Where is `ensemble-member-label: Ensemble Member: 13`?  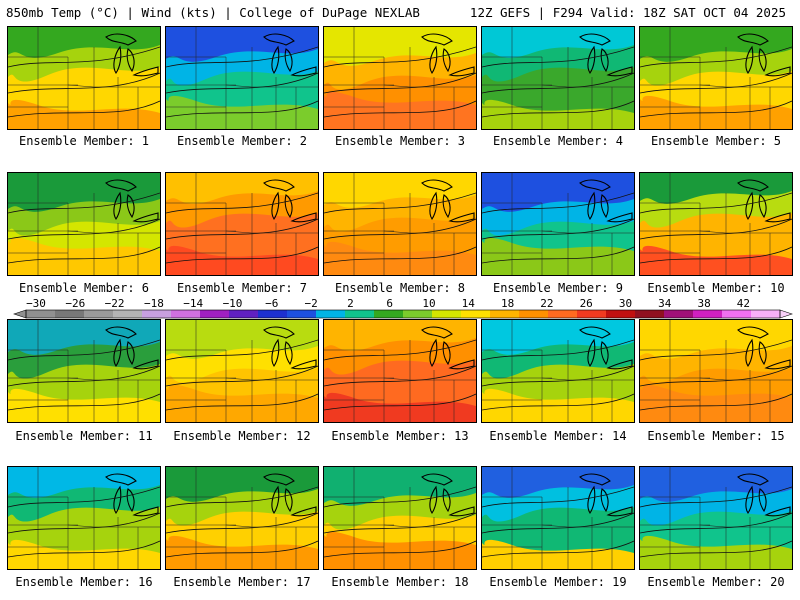
ensemble-member-label: Ensemble Member: 13 is located at coordinates (400, 436).